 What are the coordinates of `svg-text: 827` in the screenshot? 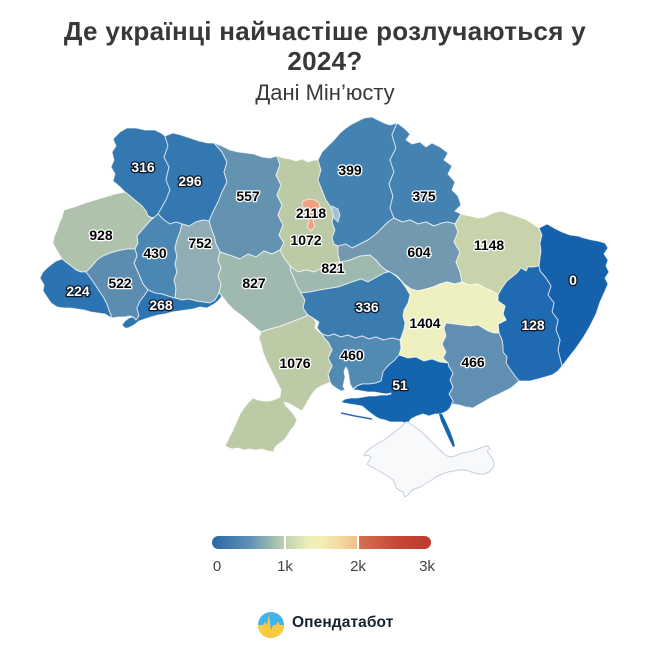 It's located at (254, 283).